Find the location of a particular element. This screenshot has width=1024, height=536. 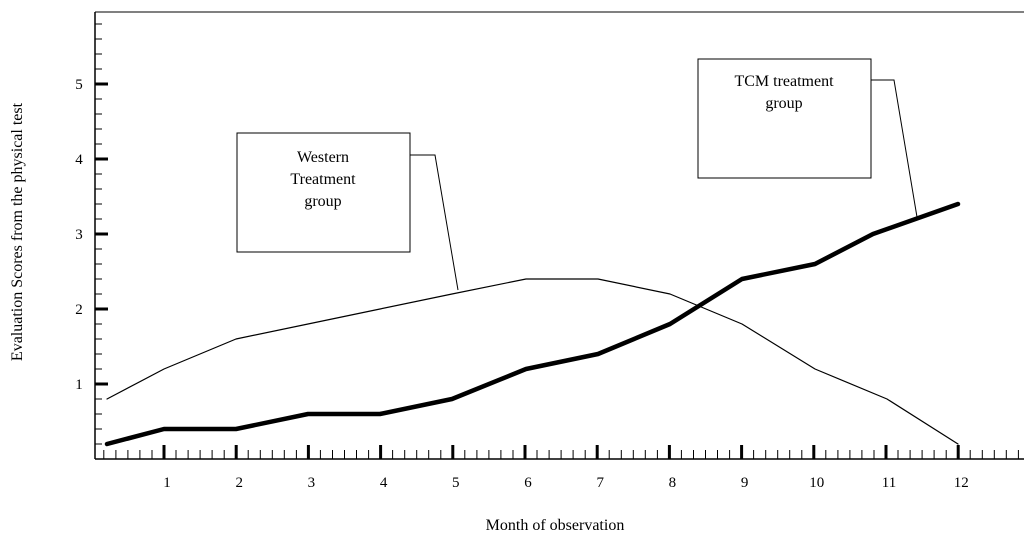

y-tick-label: 4 is located at coordinates (79, 160).